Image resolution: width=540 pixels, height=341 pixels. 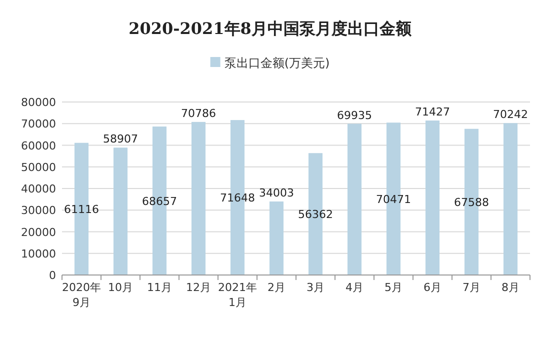 What do you see at coordinates (433, 287) in the screenshot?
I see `x-tick-label: 6月` at bounding box center [433, 287].